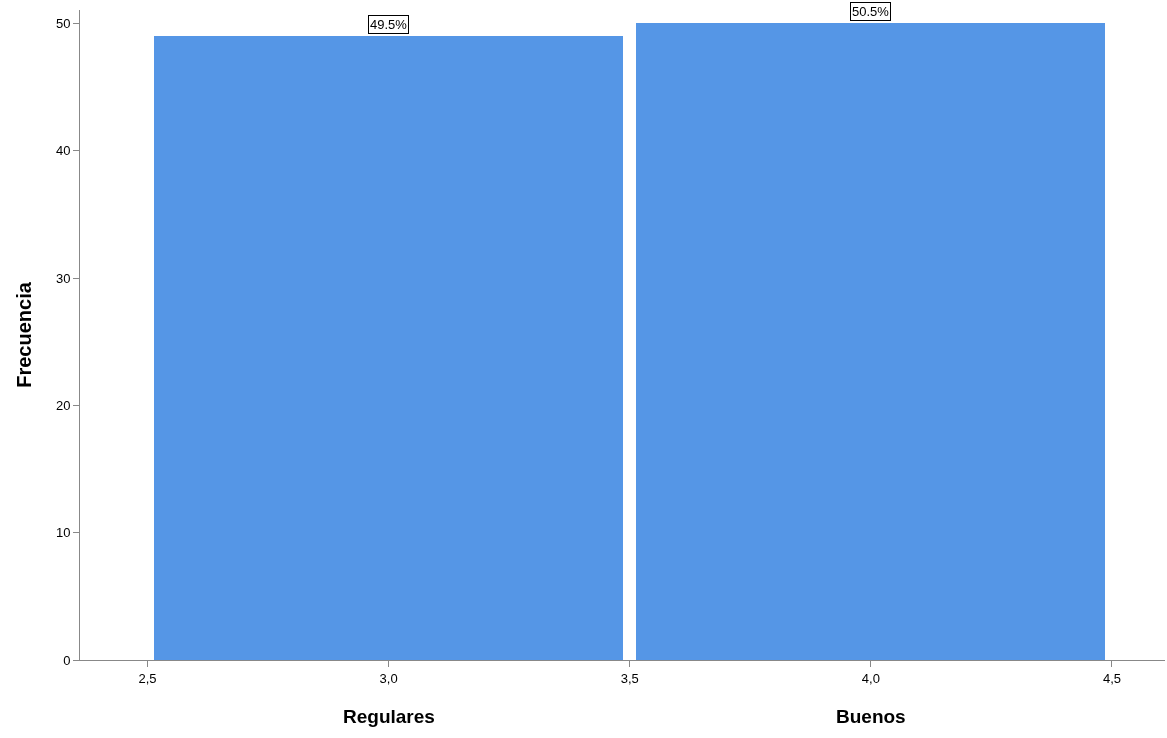  Describe the element at coordinates (388, 678) in the screenshot. I see `x-tick-label: 3,0` at that location.